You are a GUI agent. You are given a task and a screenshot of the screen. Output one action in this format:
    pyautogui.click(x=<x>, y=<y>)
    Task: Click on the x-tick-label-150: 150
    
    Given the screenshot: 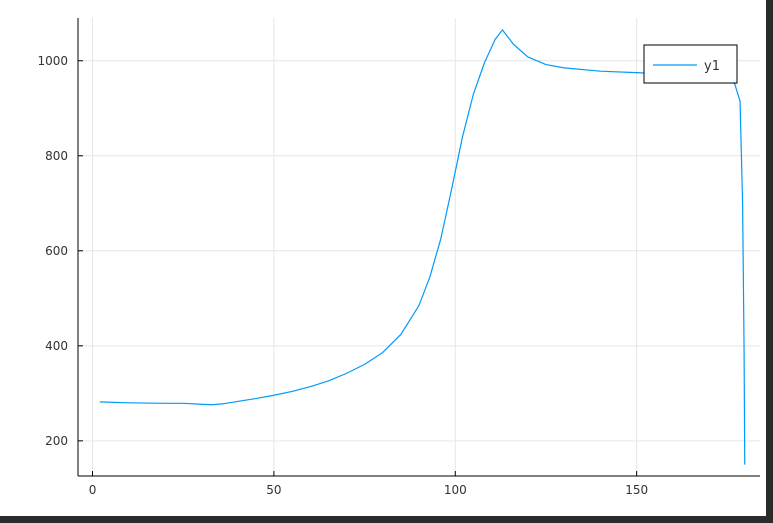 What is the action you would take?
    pyautogui.click(x=636, y=490)
    